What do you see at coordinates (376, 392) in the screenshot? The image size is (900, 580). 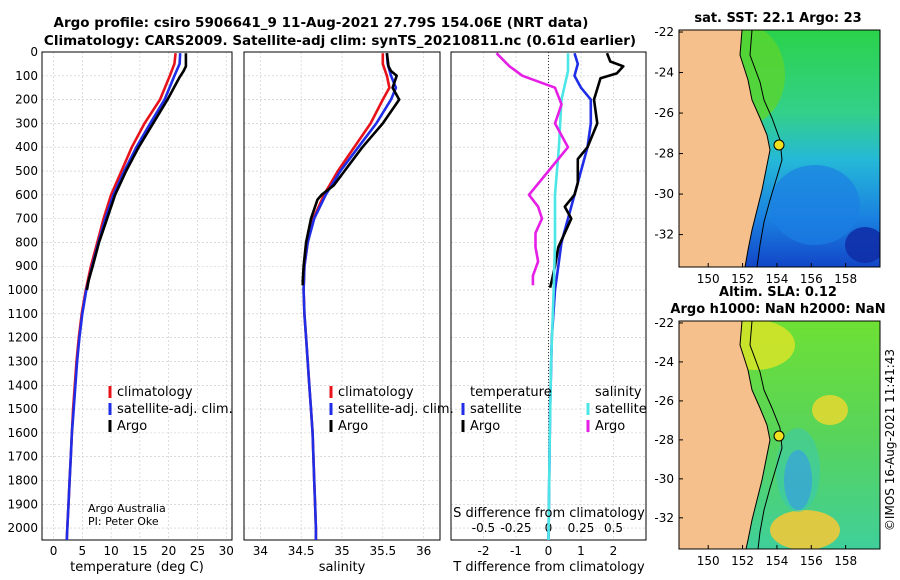 I see `legend-climatology-label-b: climatology` at bounding box center [376, 392].